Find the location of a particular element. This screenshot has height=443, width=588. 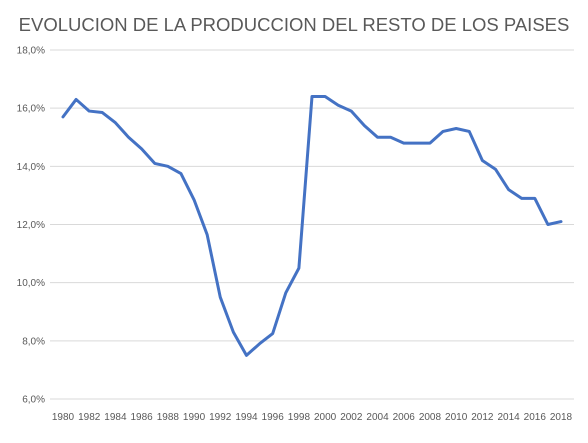

y-tick-label: 8,0% is located at coordinates (33, 341).